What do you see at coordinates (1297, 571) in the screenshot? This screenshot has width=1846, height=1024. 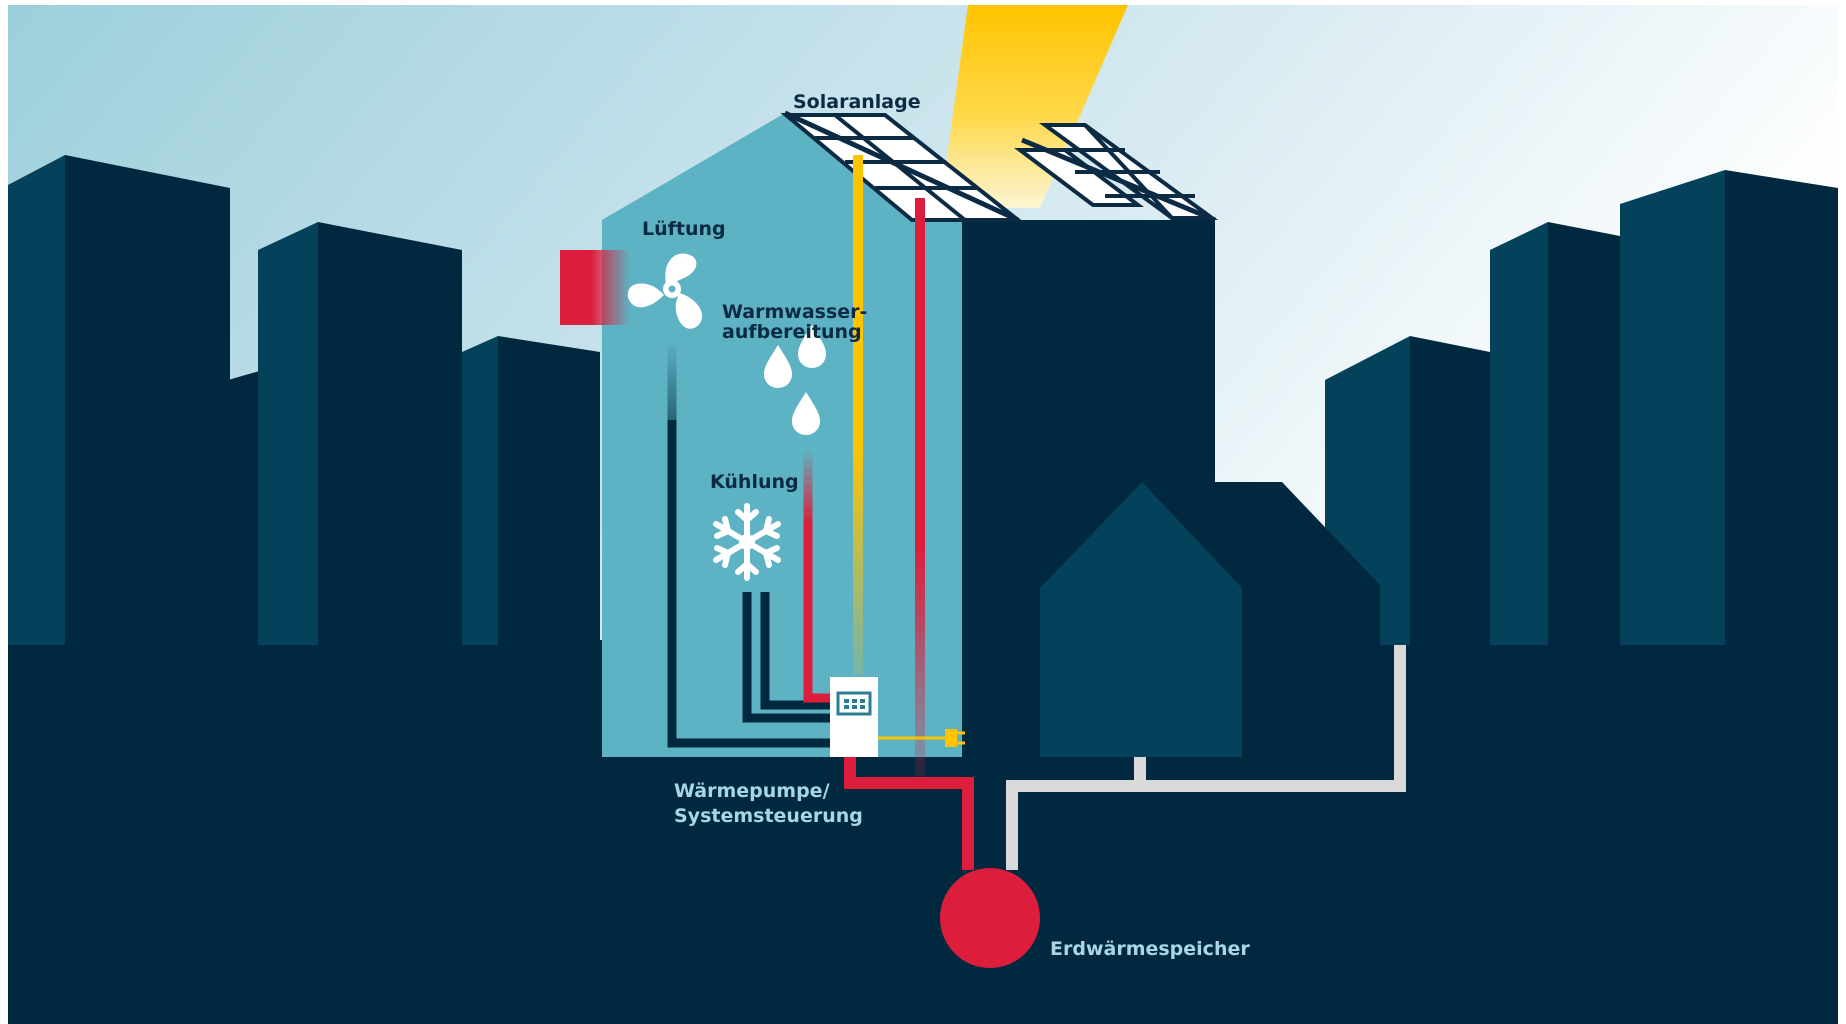 I see `neighbour-building` at bounding box center [1297, 571].